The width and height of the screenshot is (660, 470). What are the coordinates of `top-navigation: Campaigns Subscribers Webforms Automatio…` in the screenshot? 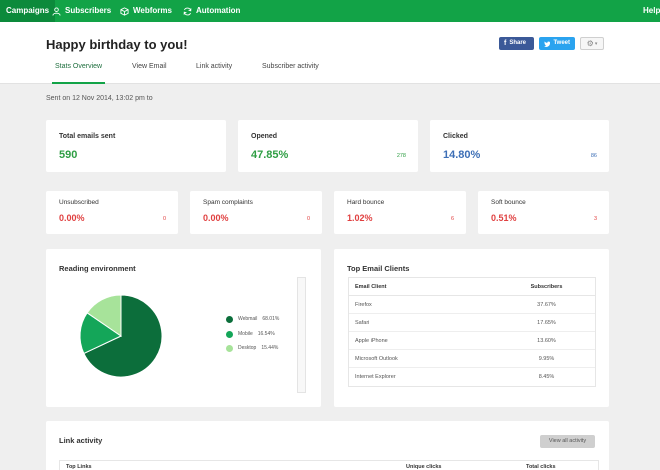 It's located at (330, 11).